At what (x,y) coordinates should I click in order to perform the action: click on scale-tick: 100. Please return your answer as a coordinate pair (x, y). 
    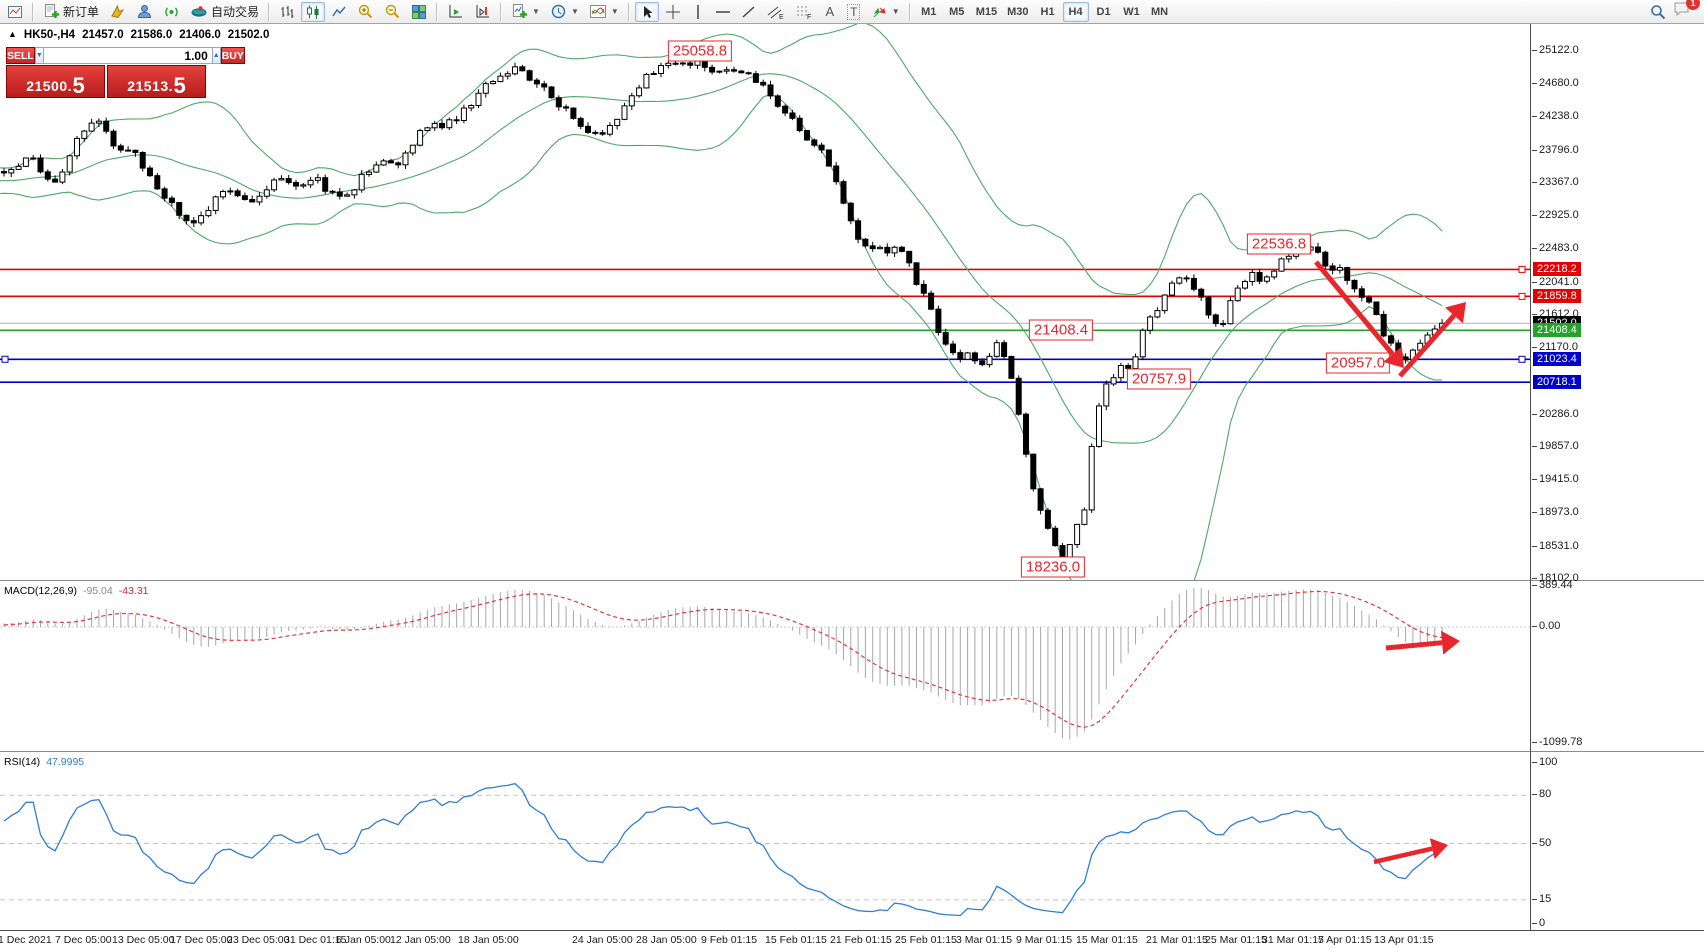
    Looking at the image, I should click on (1544, 762).